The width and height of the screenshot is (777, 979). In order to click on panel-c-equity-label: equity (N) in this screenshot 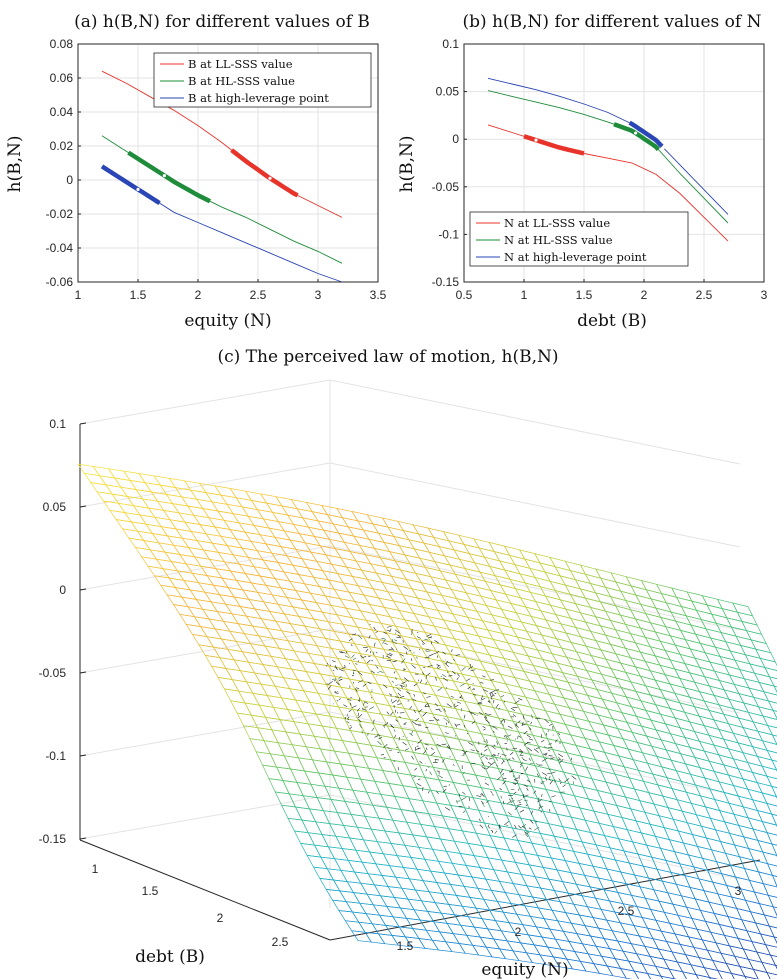, I will do `click(524, 969)`.